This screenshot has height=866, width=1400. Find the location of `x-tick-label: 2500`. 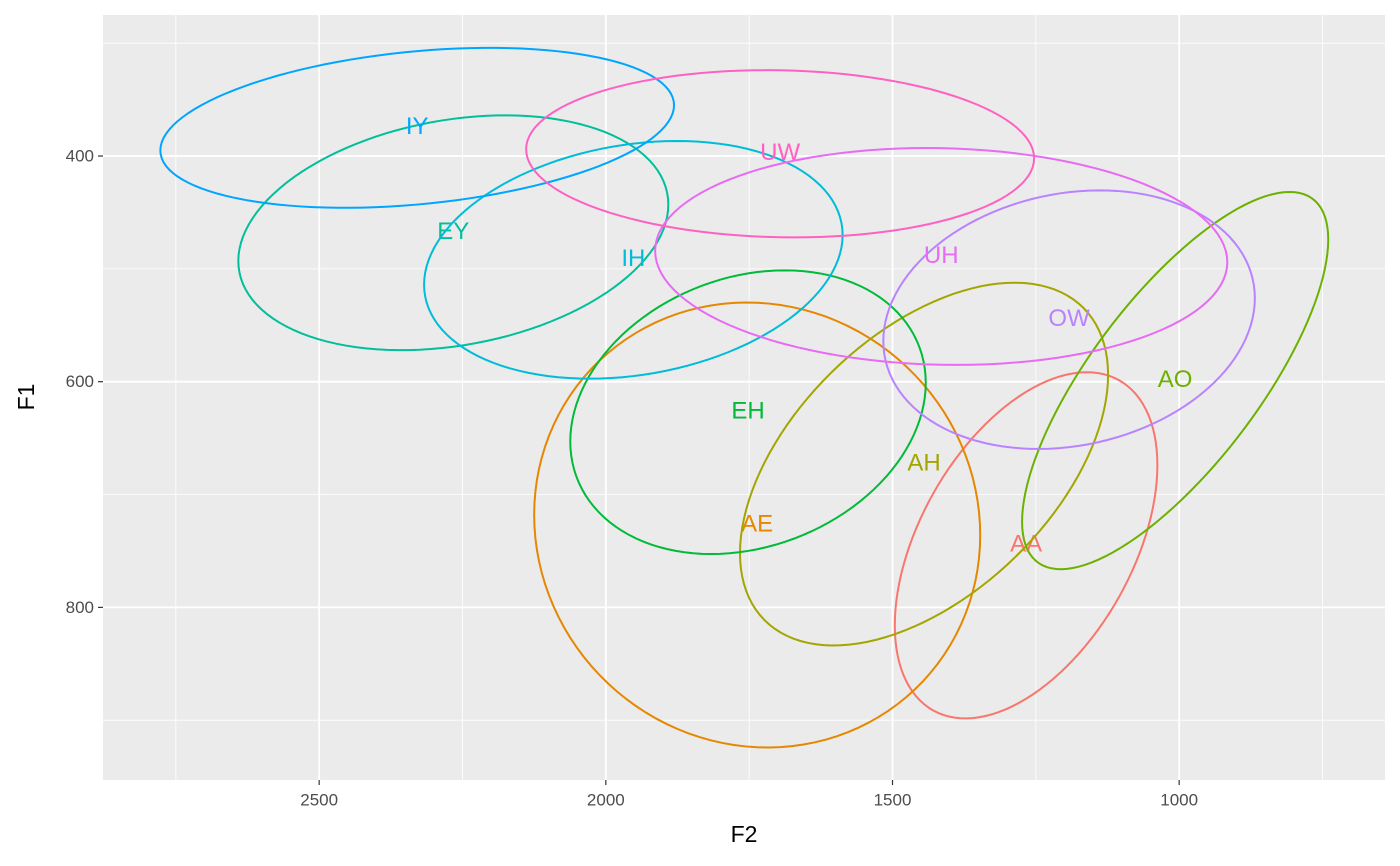

x-tick-label: 2500 is located at coordinates (319, 799).